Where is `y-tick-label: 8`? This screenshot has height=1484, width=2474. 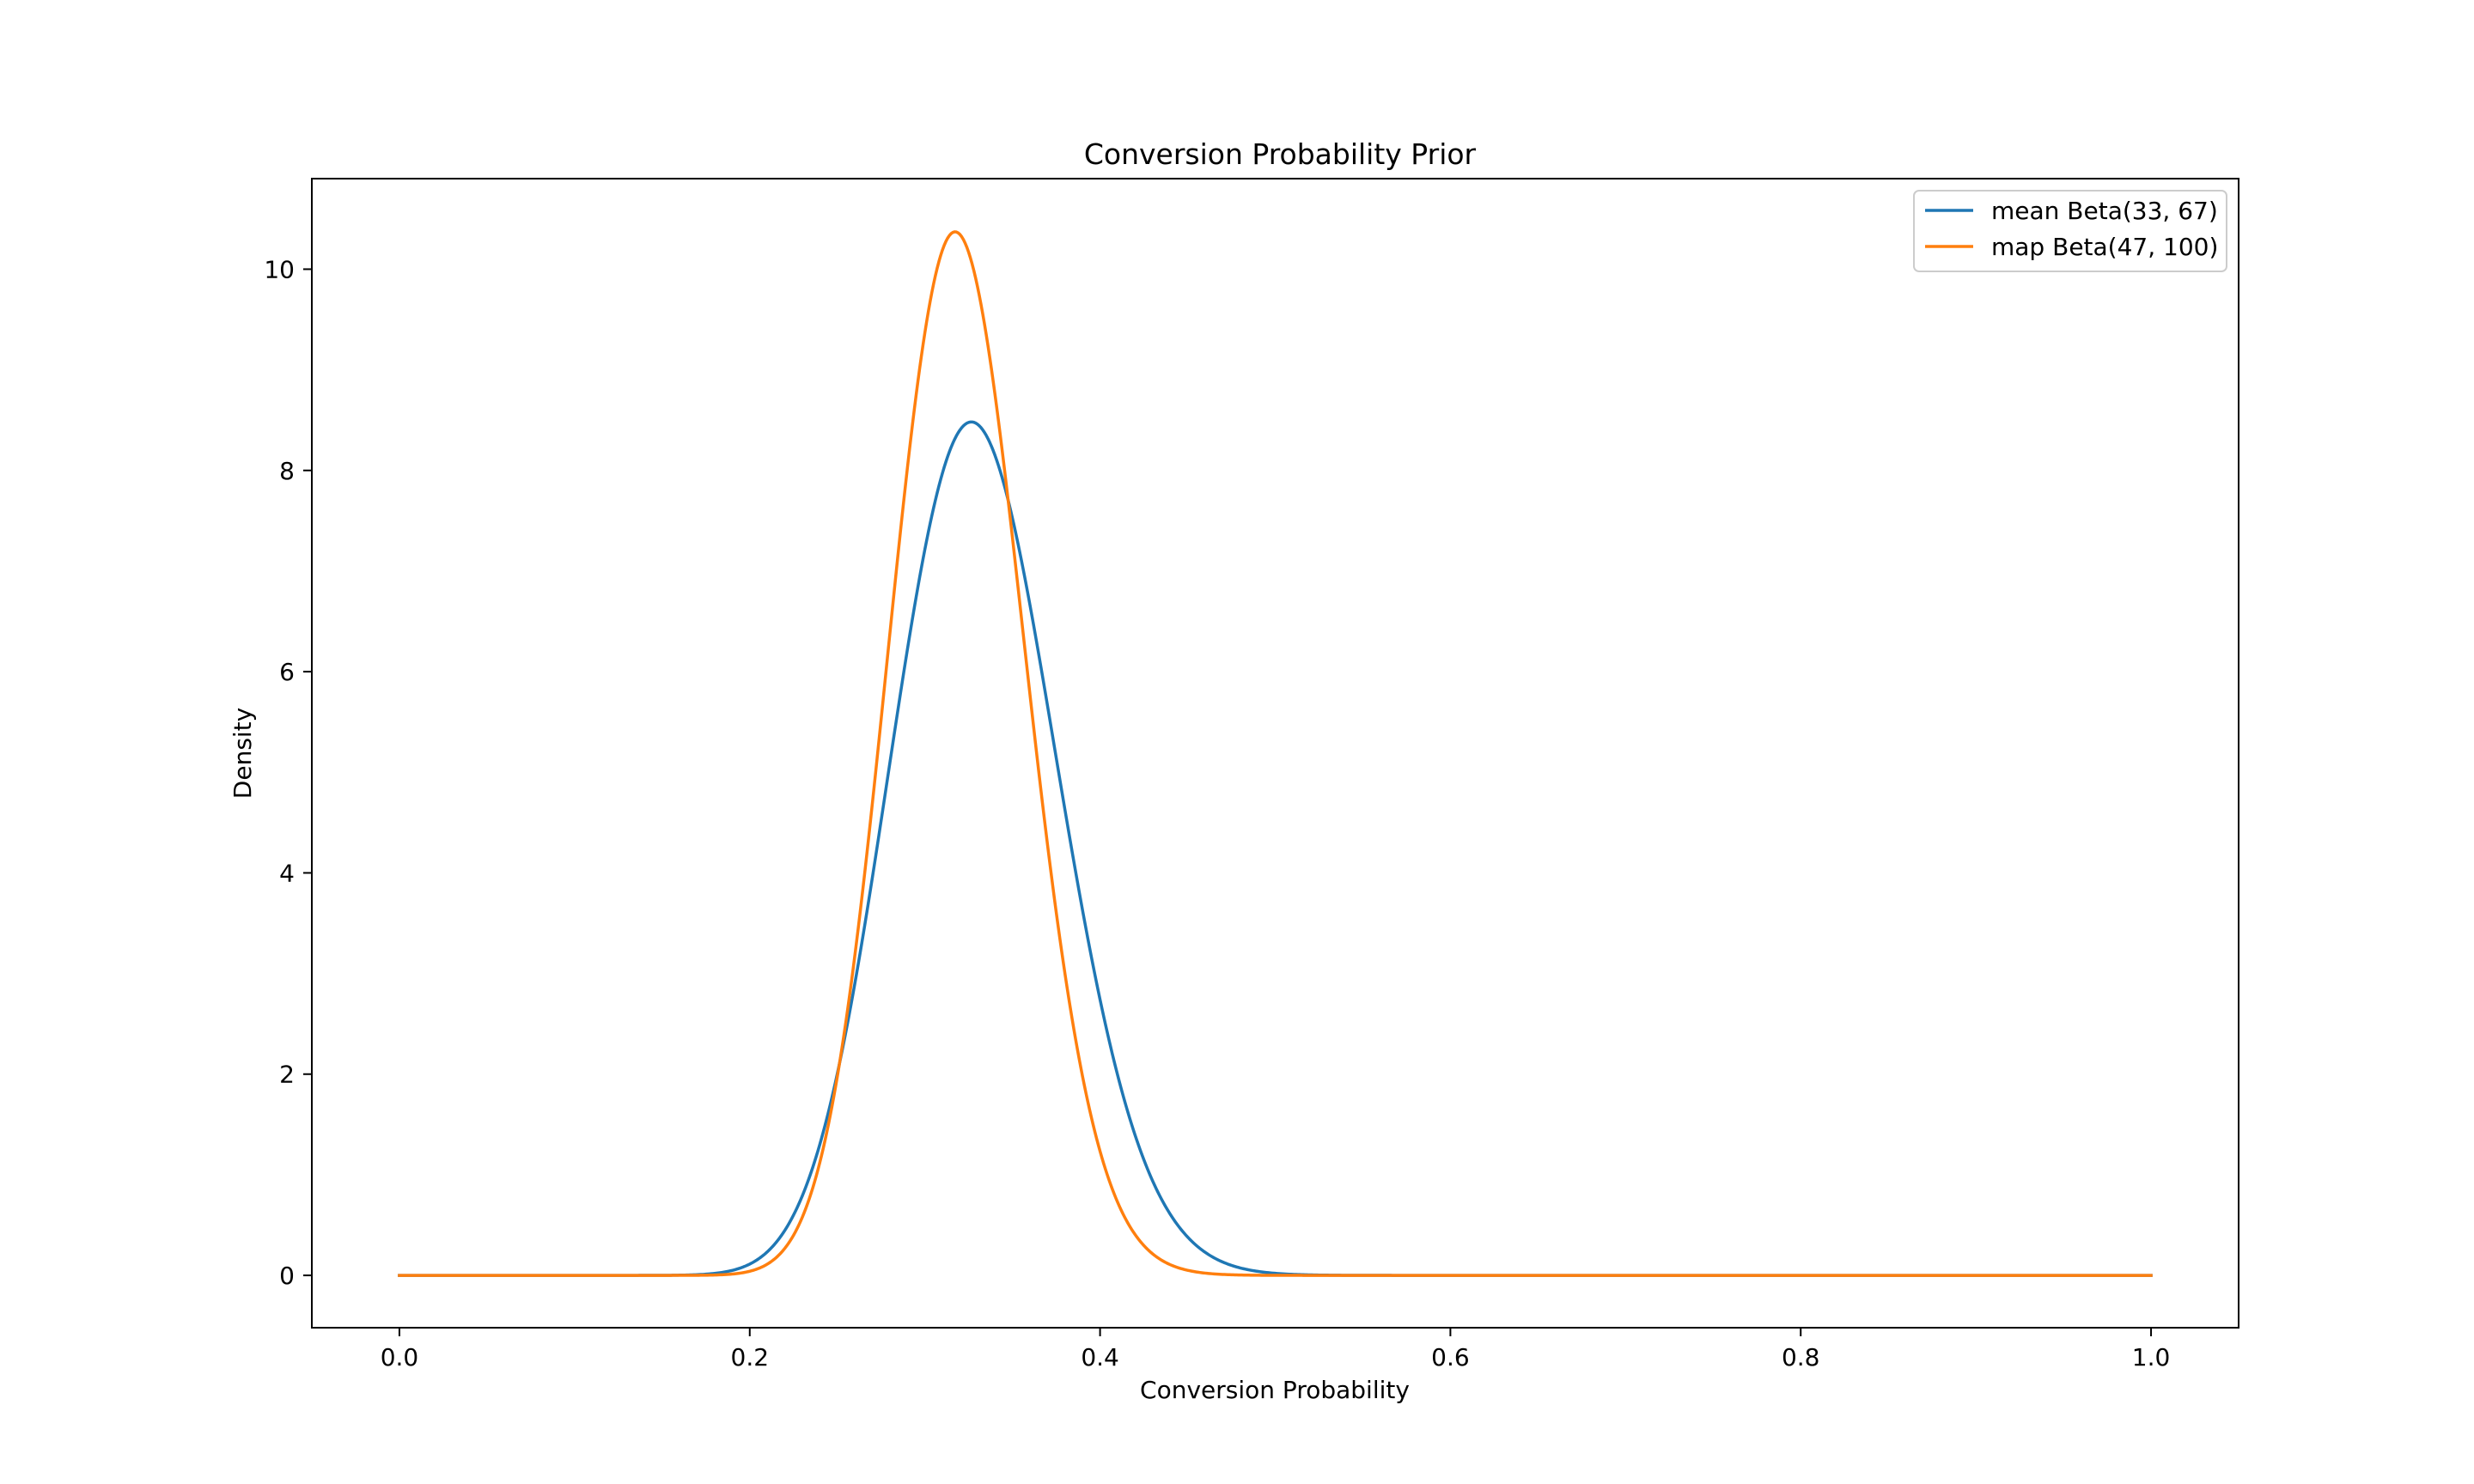 y-tick-label: 8 is located at coordinates (287, 471).